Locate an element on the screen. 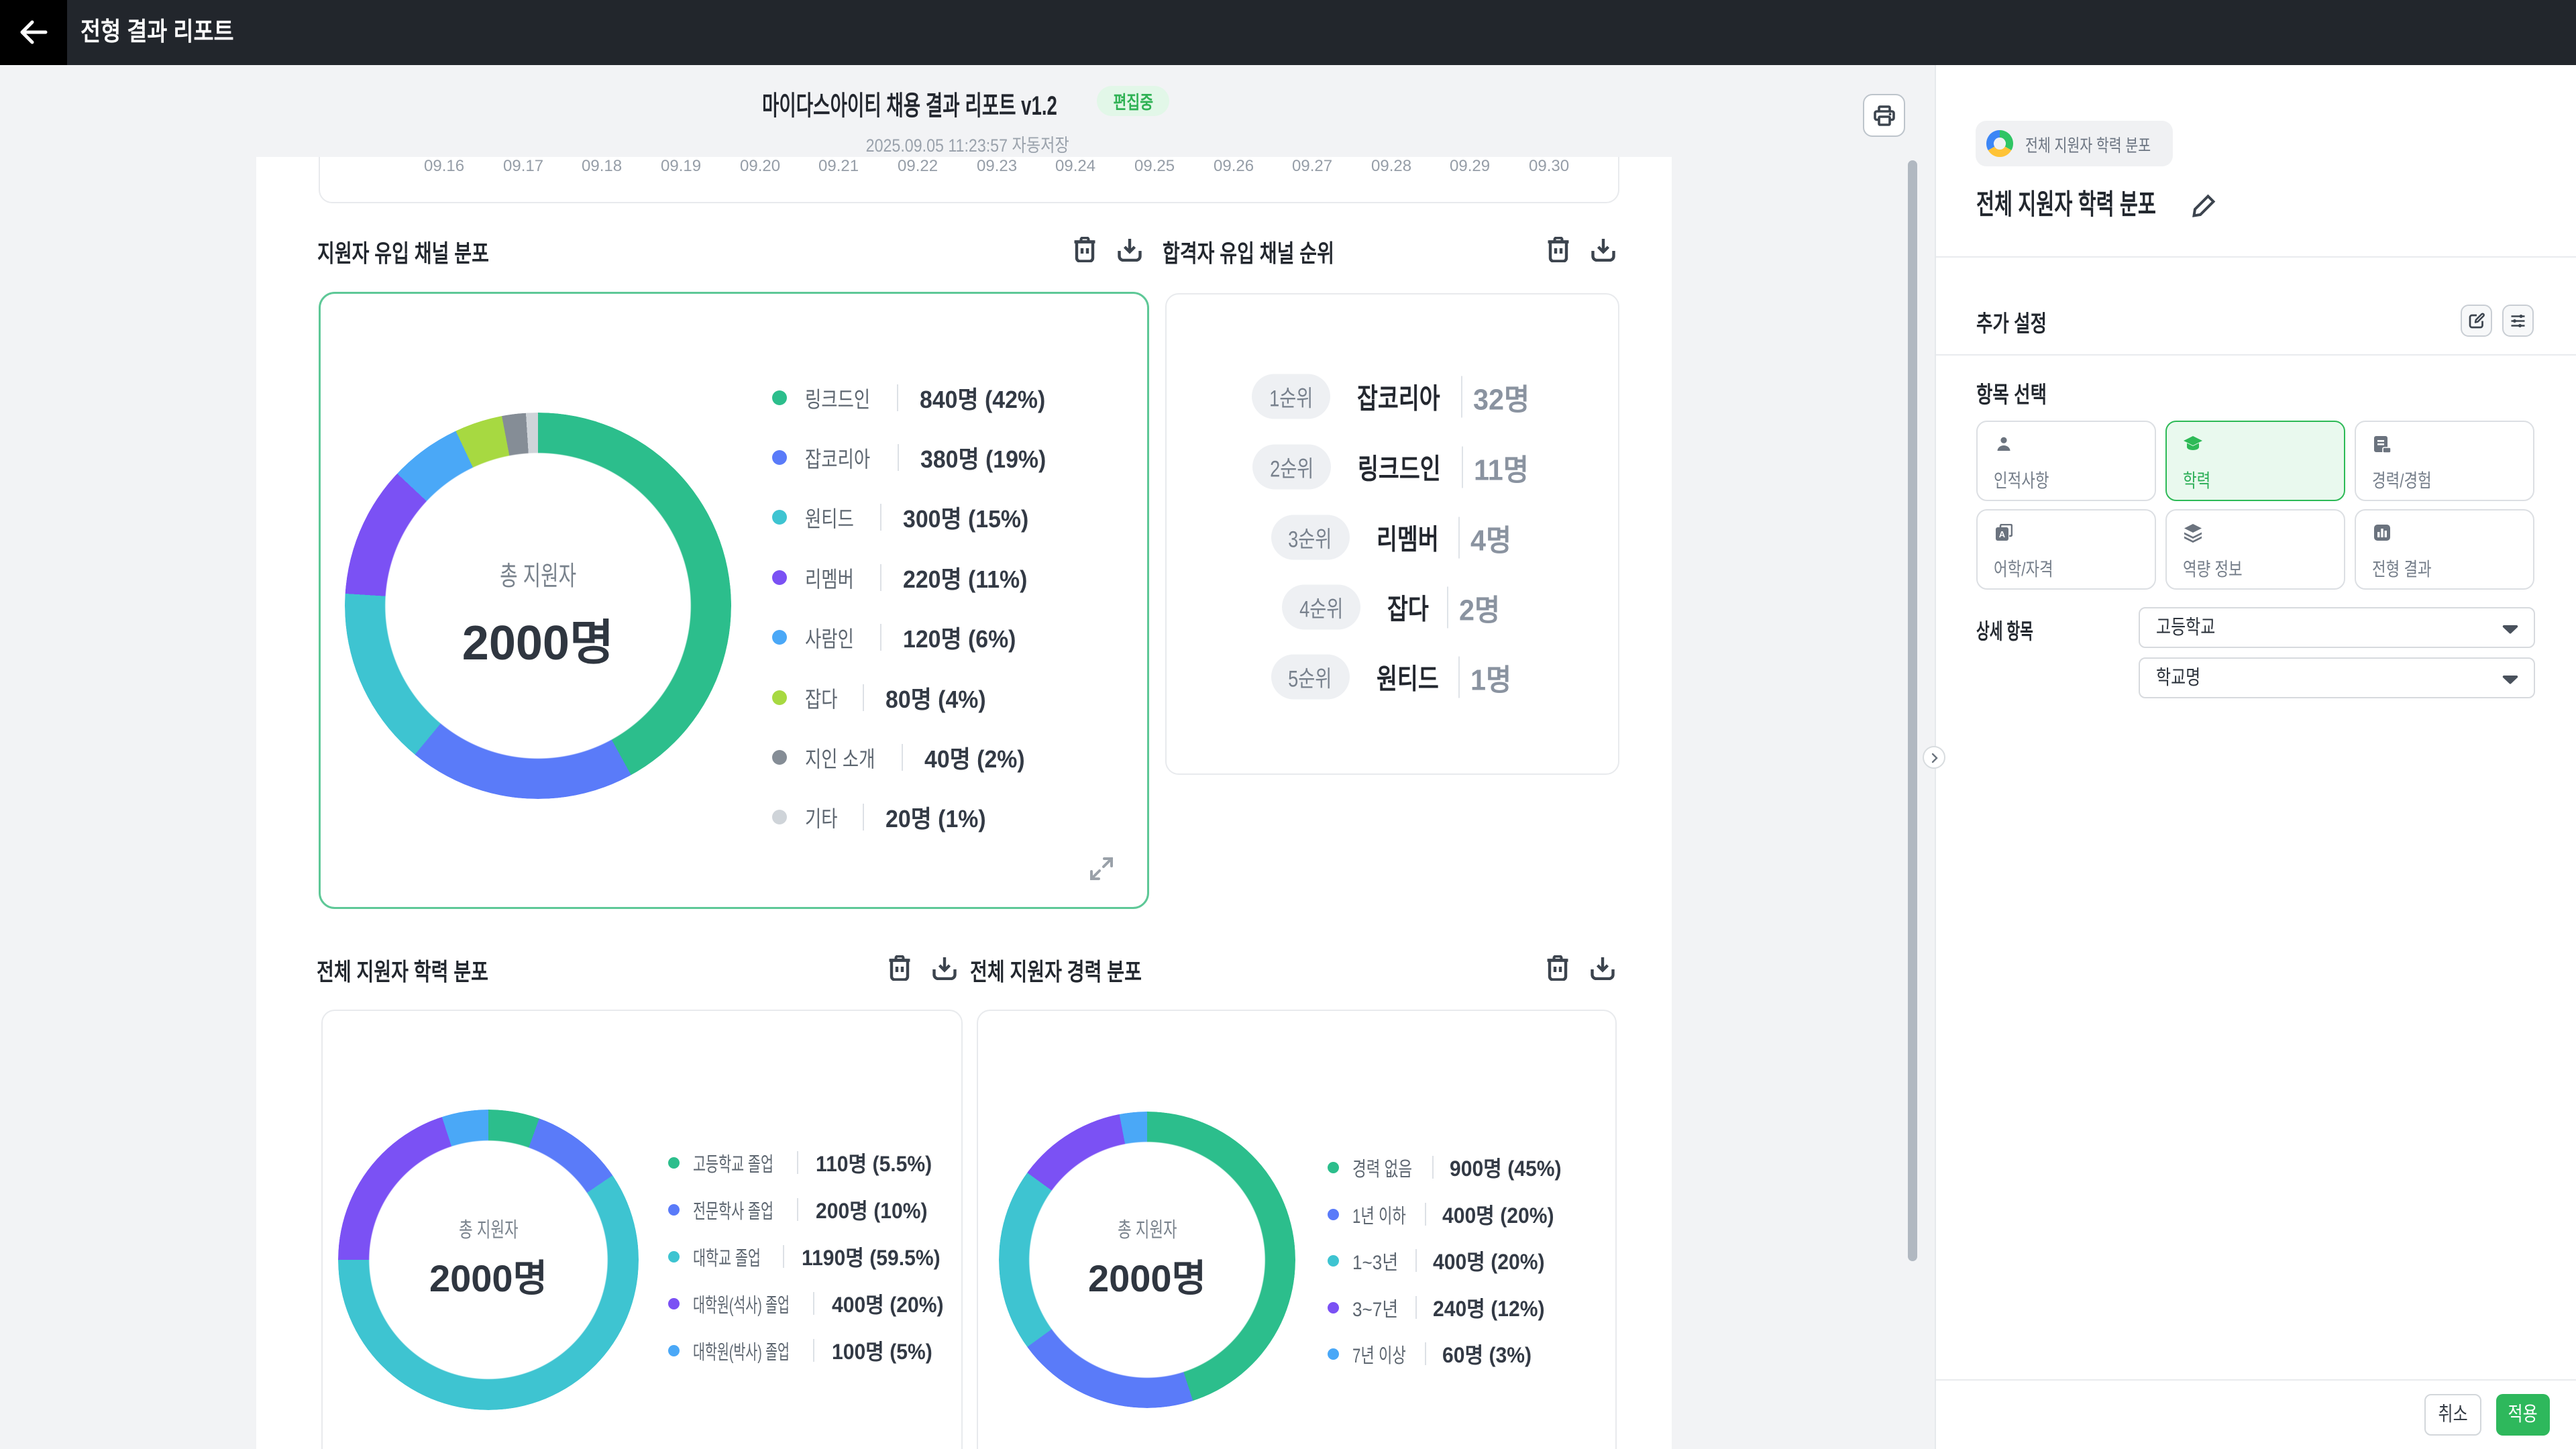  svg-text: A is located at coordinates (2002, 534).